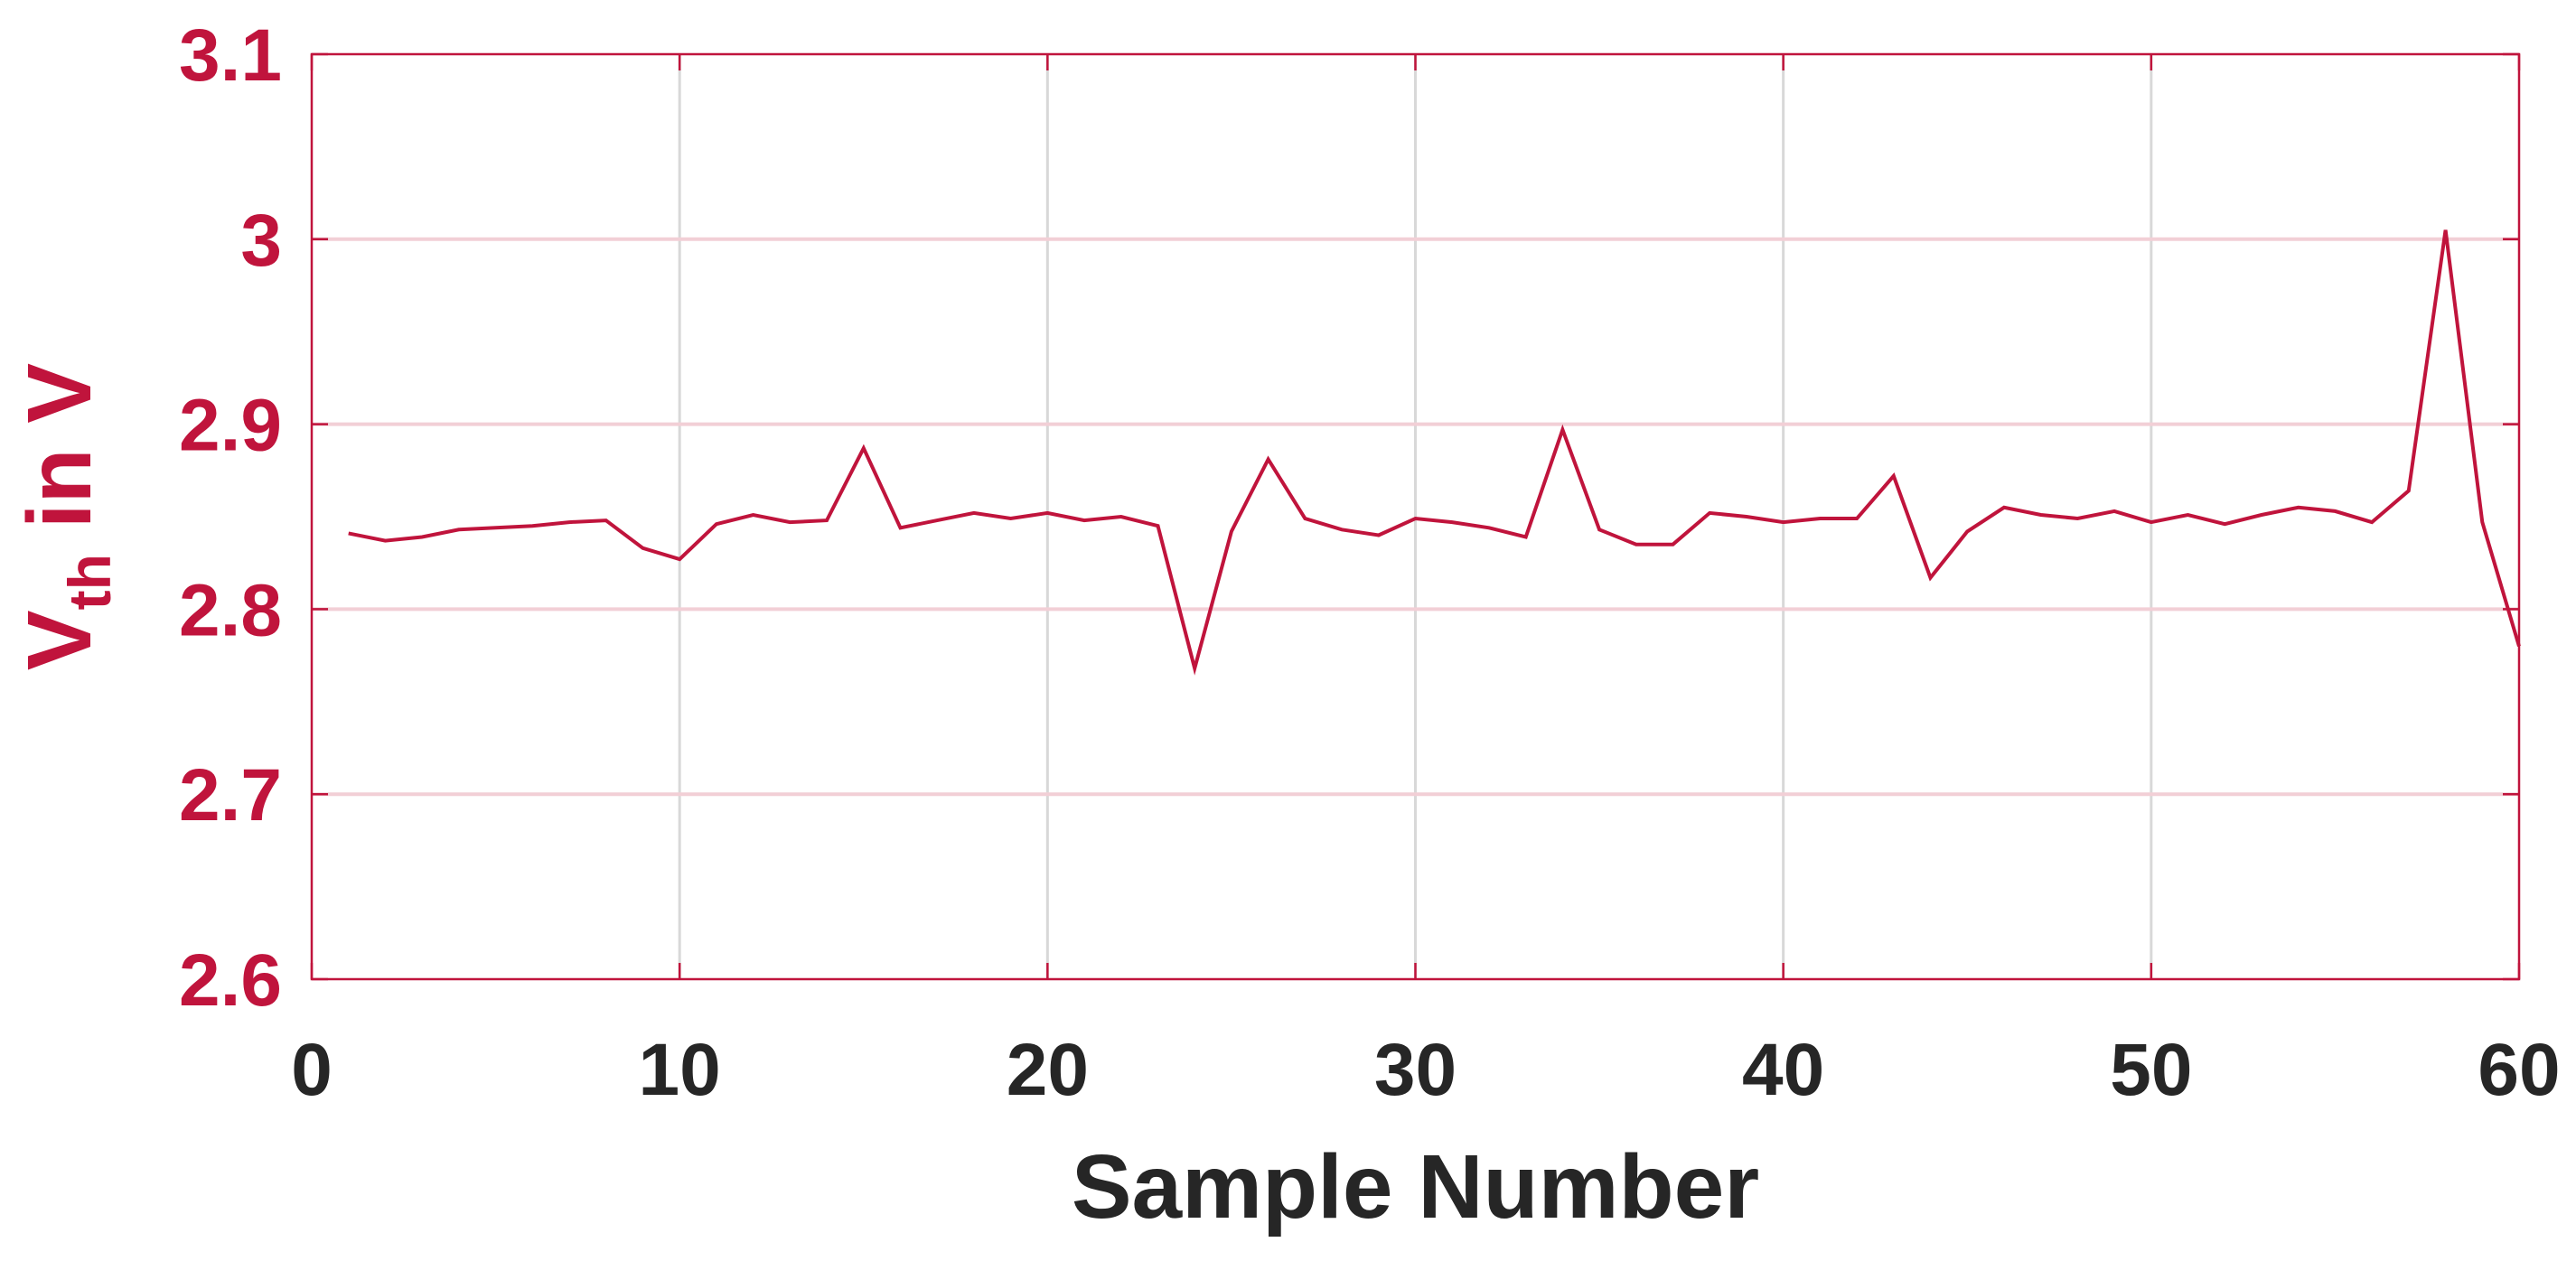 The width and height of the screenshot is (2576, 1261). What do you see at coordinates (2519, 1070) in the screenshot?
I see `x-tick-label: 60` at bounding box center [2519, 1070].